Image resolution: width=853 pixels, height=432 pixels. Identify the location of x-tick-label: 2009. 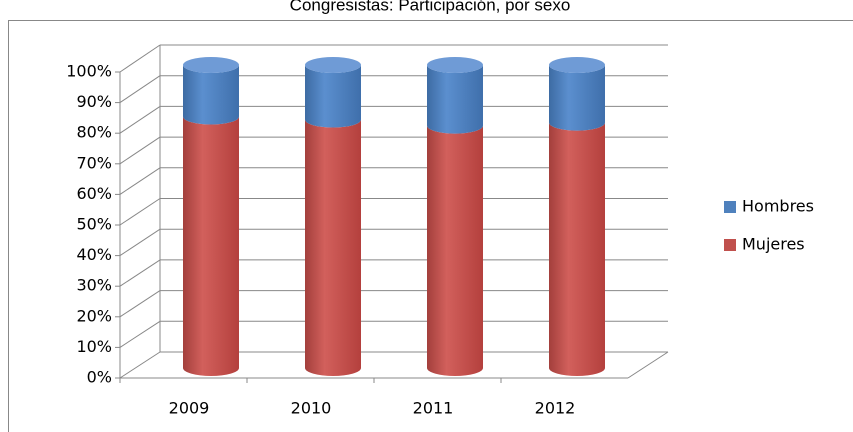
(189, 408).